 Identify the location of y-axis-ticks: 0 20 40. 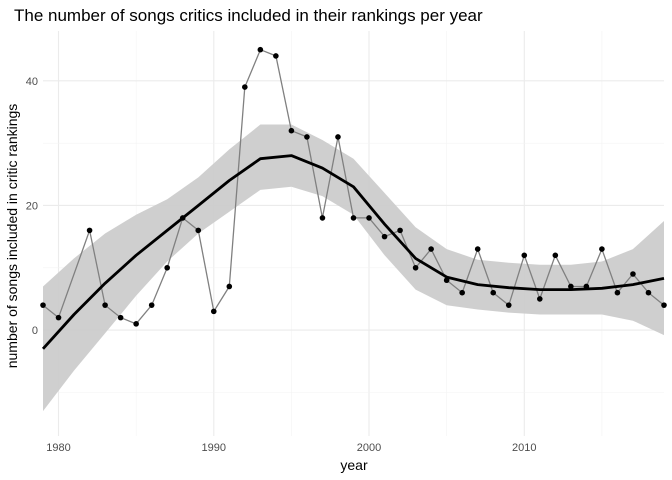
(32, 206).